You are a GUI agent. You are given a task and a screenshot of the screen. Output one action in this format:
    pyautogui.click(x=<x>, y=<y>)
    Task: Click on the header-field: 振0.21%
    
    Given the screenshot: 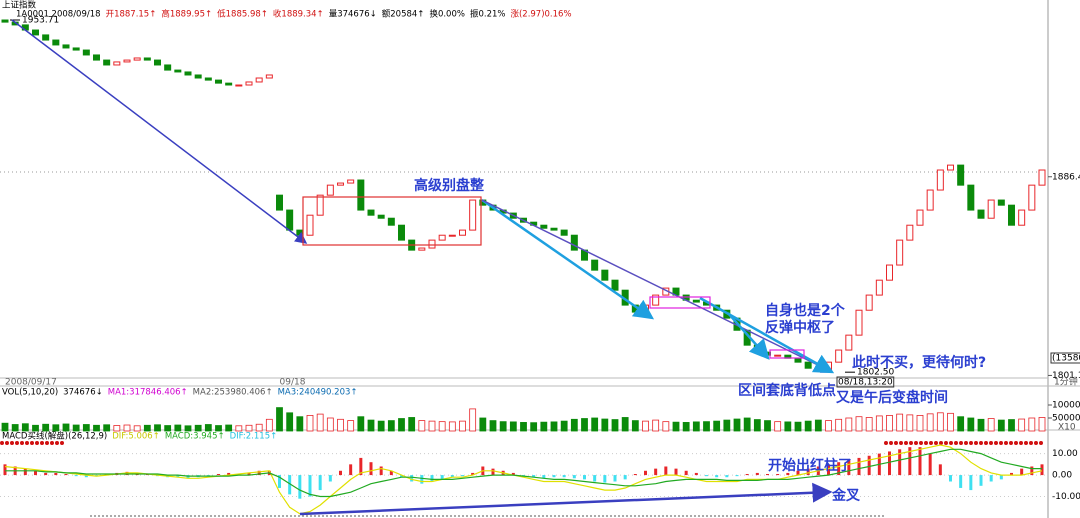 What is the action you would take?
    pyautogui.click(x=488, y=14)
    